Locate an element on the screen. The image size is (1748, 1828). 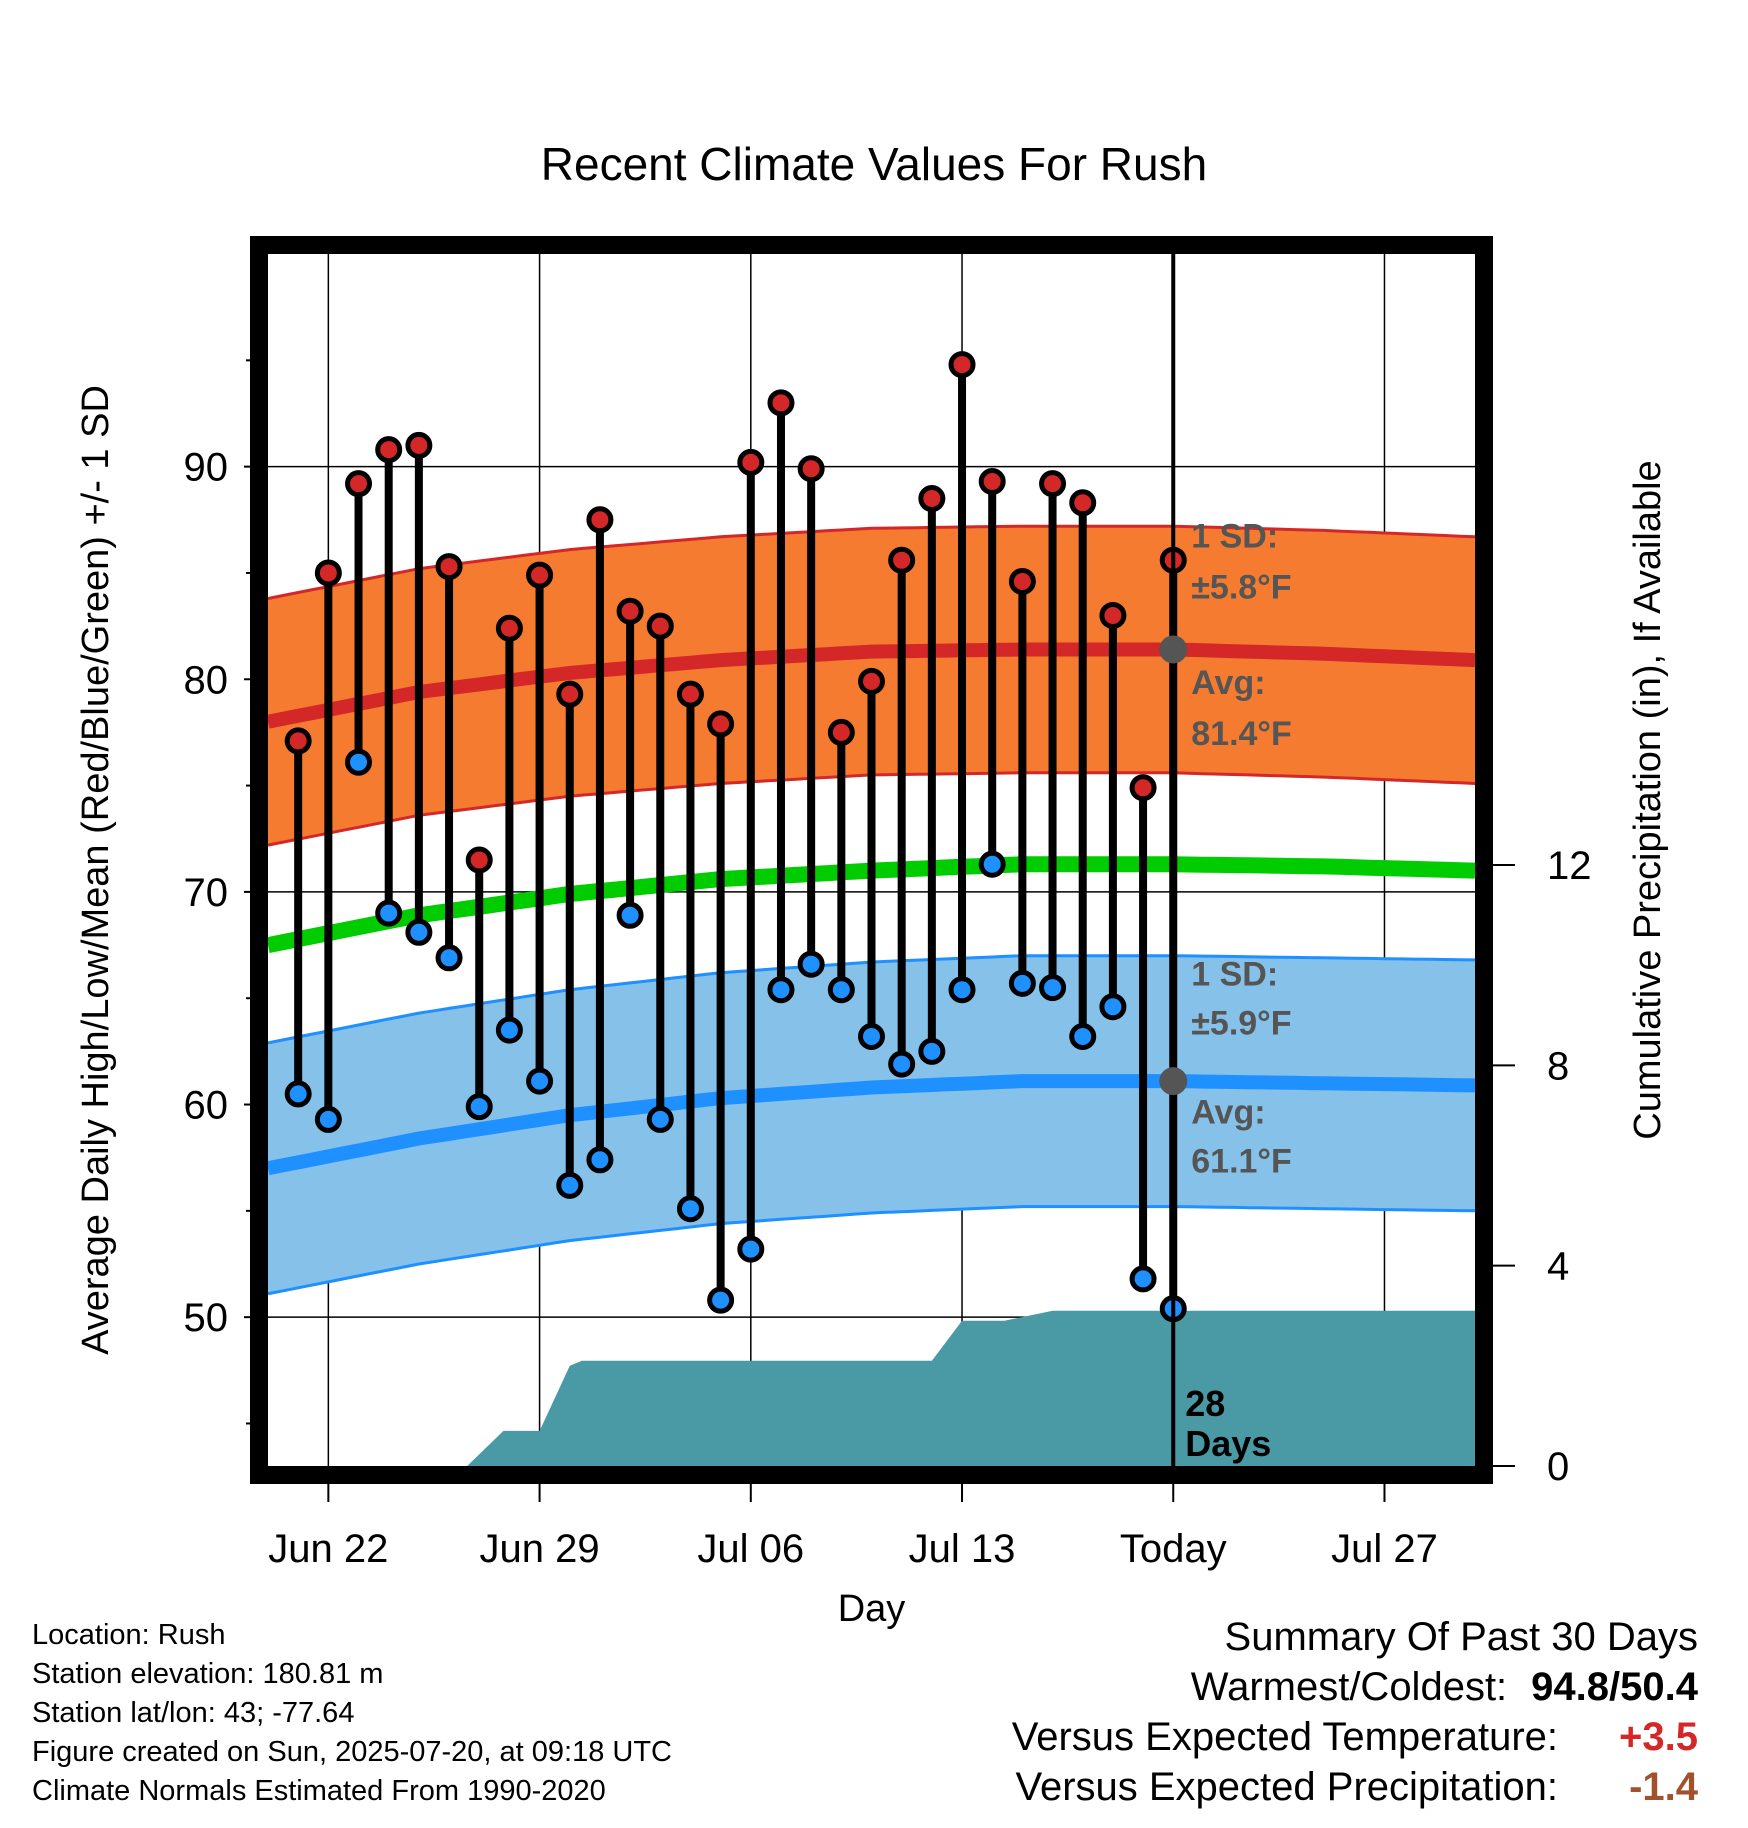
x-tick-label: Jul 06 is located at coordinates (750, 1549).